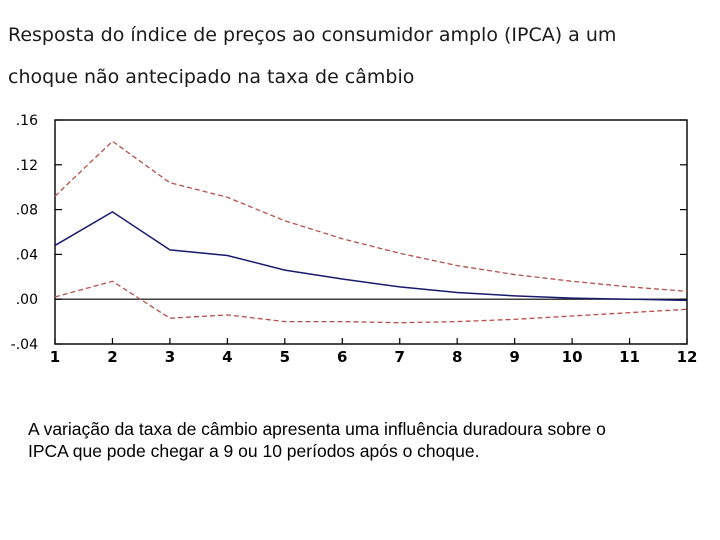 The image size is (720, 540). I want to click on y-tick-label: .04, so click(27, 255).